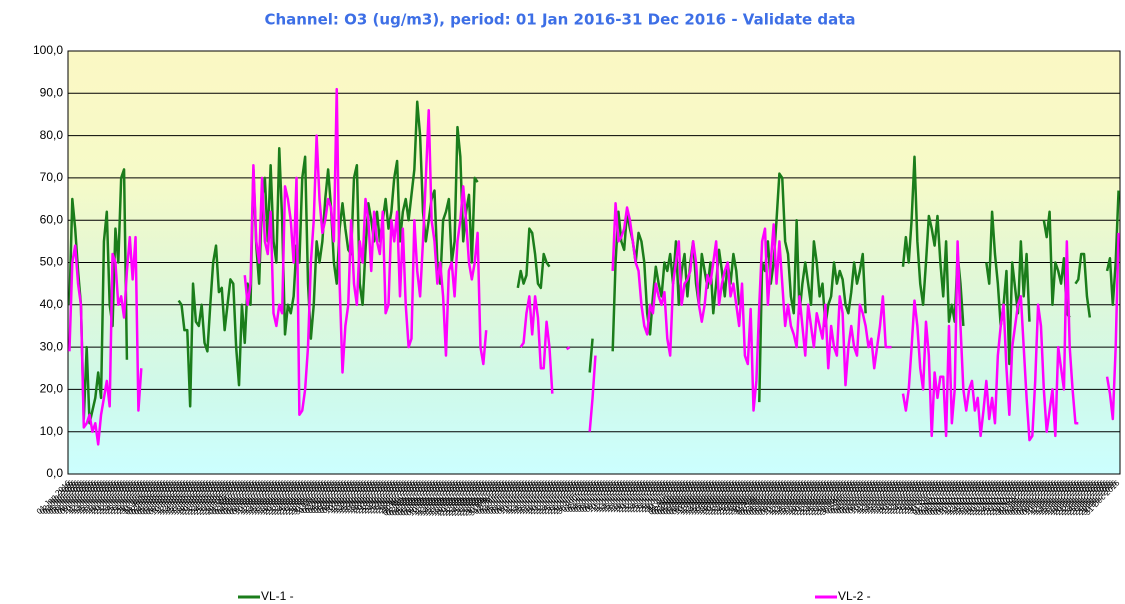 This screenshot has width=1125, height=604. What do you see at coordinates (52, 304) in the screenshot?
I see `y-tick-label: 40,0` at bounding box center [52, 304].